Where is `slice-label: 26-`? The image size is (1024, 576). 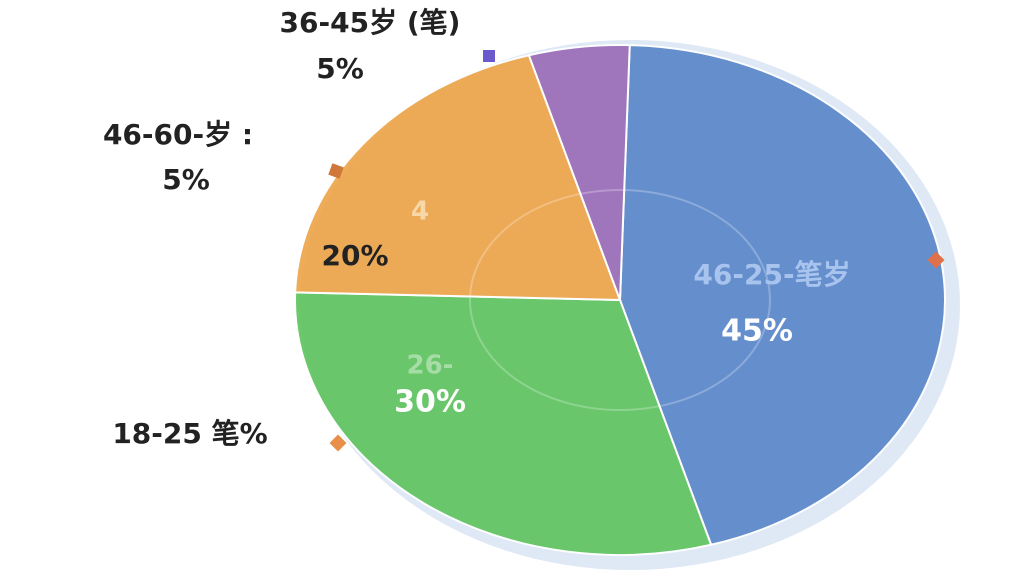
slice-label: 26- is located at coordinates (430, 366).